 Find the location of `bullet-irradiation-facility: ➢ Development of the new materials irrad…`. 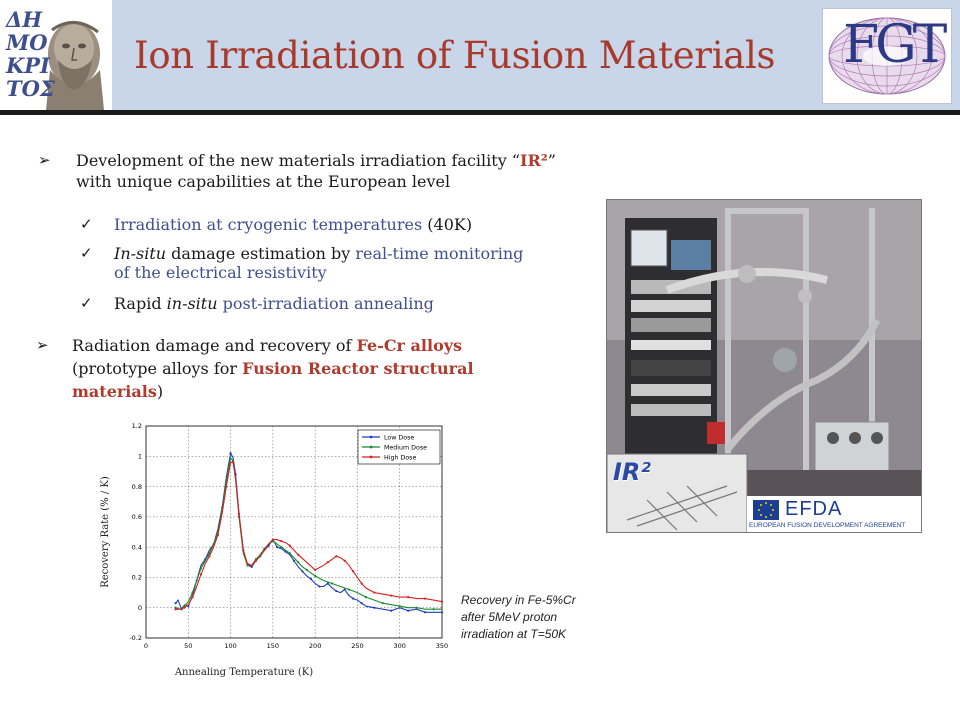

bullet-irradiation-facility: ➢ Development of the new materials irrad… is located at coordinates (348, 172).